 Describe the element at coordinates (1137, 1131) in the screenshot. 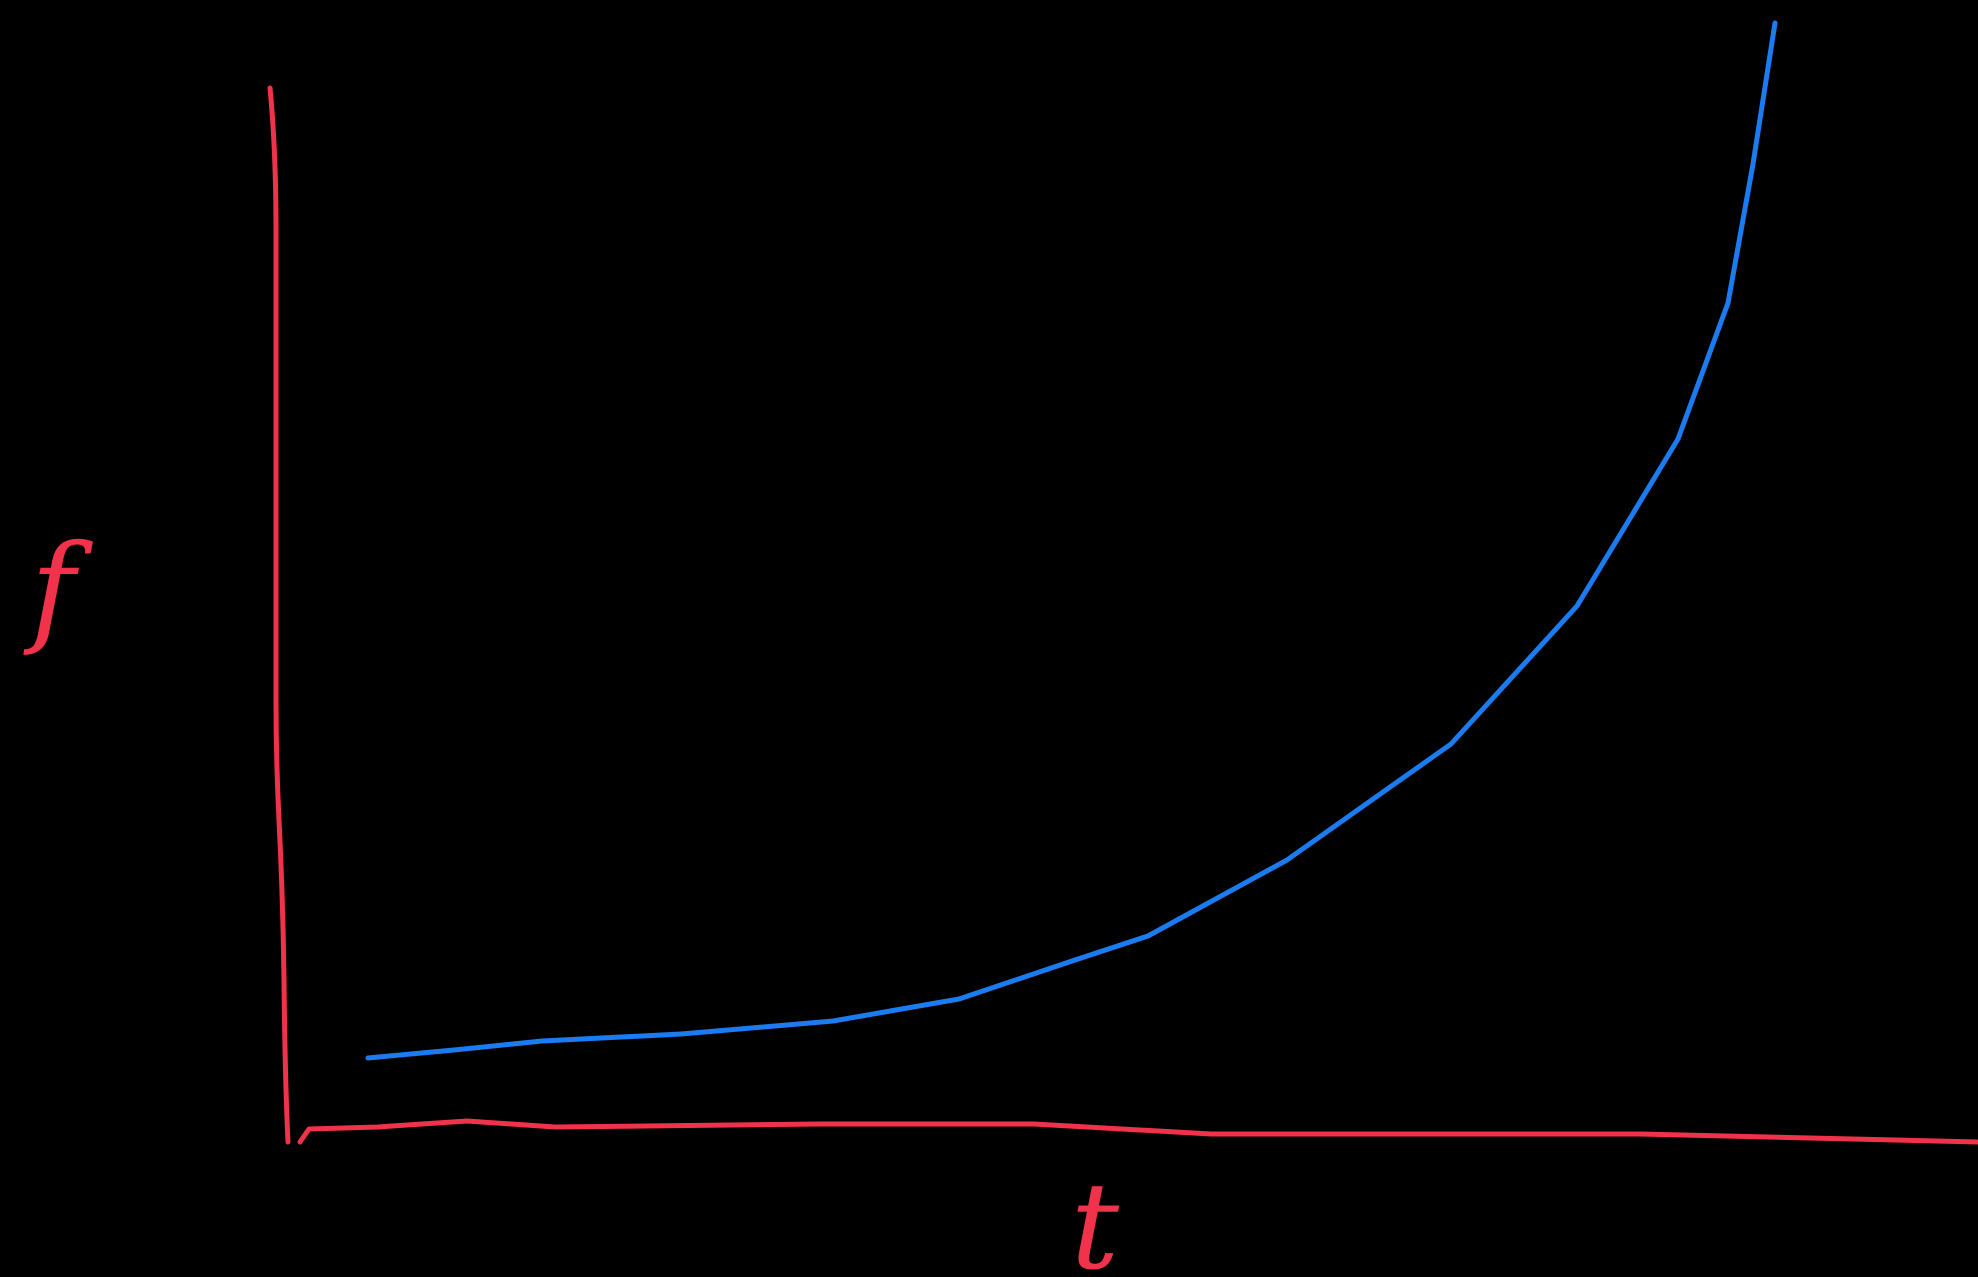

I see `x-axis` at that location.